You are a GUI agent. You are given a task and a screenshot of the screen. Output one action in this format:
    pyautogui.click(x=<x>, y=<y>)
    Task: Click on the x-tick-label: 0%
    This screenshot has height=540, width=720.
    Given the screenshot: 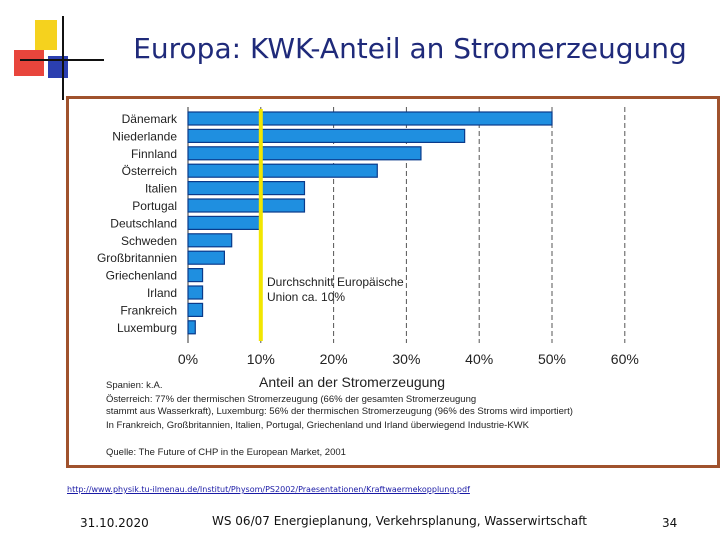 What is the action you would take?
    pyautogui.click(x=188, y=359)
    